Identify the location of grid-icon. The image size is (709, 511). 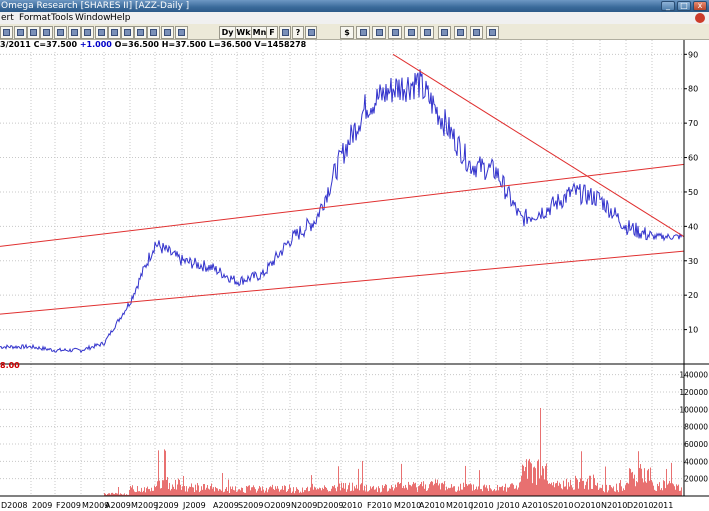
(114, 32).